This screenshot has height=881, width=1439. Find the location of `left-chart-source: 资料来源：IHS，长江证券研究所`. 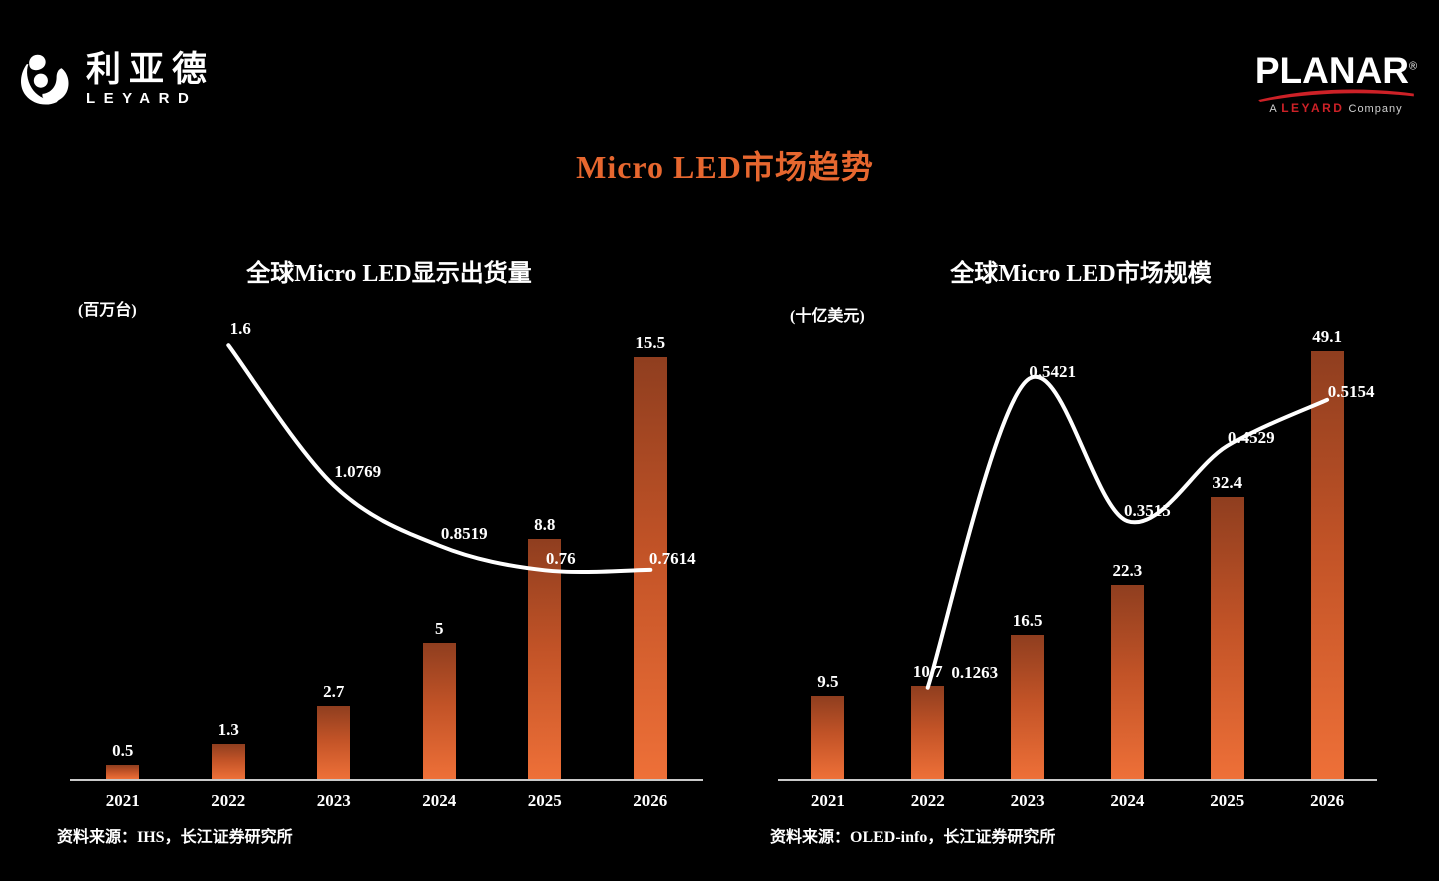

left-chart-source: 资料来源：IHS，长江证券研究所 is located at coordinates (175, 837).